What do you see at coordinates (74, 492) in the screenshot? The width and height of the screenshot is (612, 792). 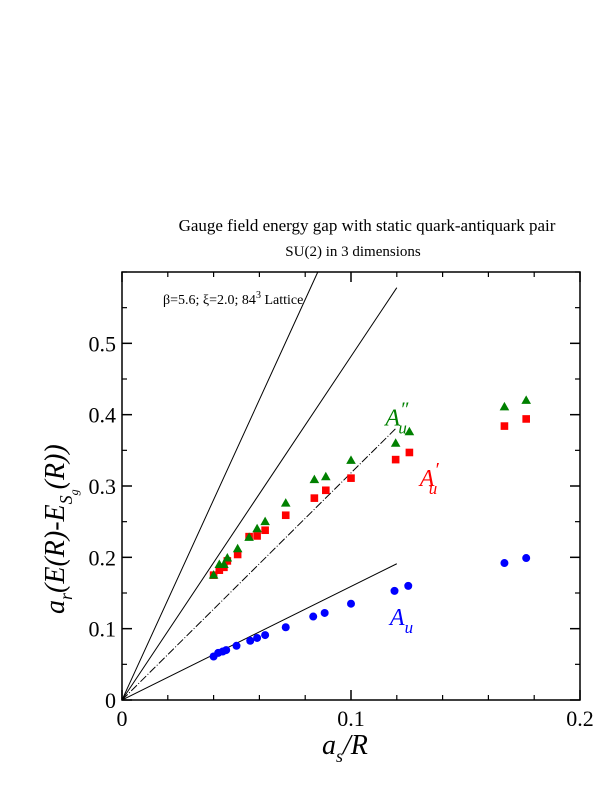 I see `y-label-g: g` at bounding box center [74, 492].